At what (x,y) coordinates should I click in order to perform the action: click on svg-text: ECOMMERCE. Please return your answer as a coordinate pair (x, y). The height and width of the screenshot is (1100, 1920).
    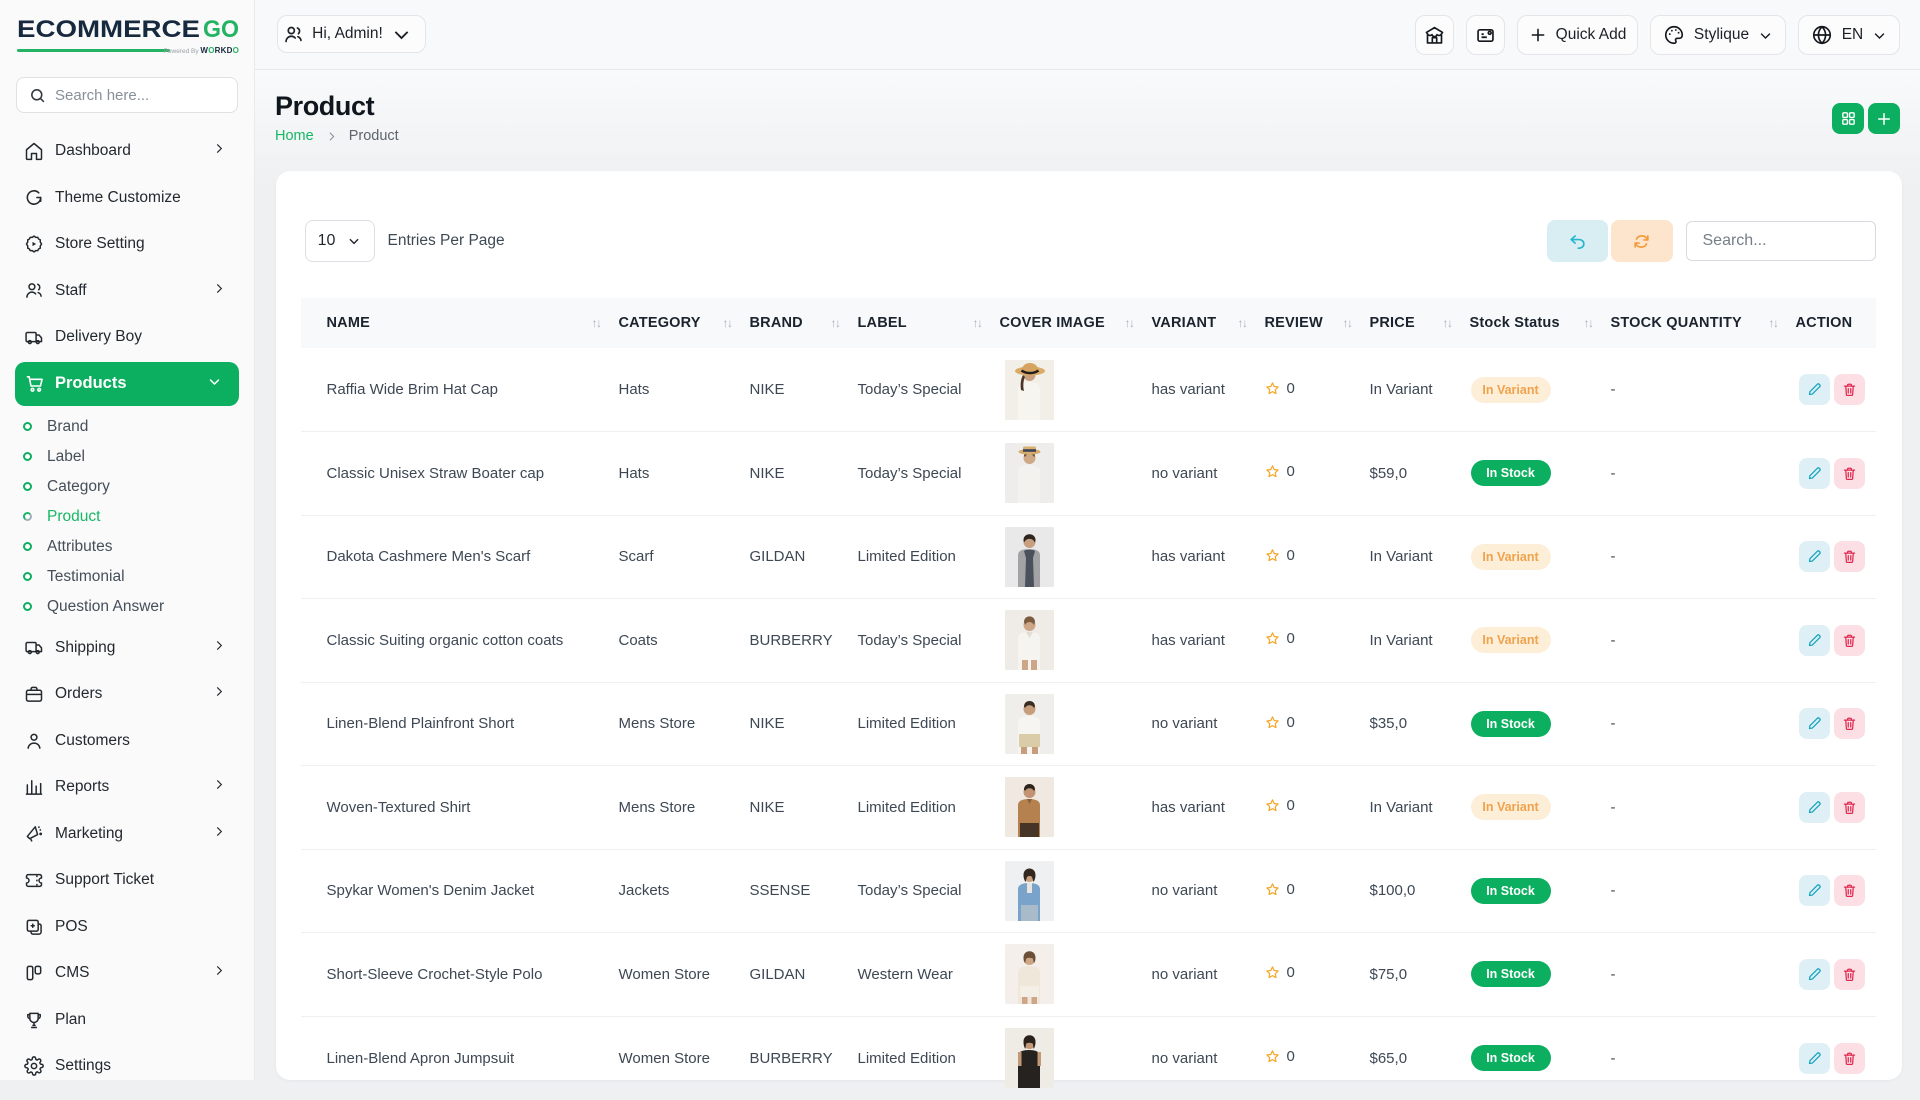
    Looking at the image, I should click on (108, 29).